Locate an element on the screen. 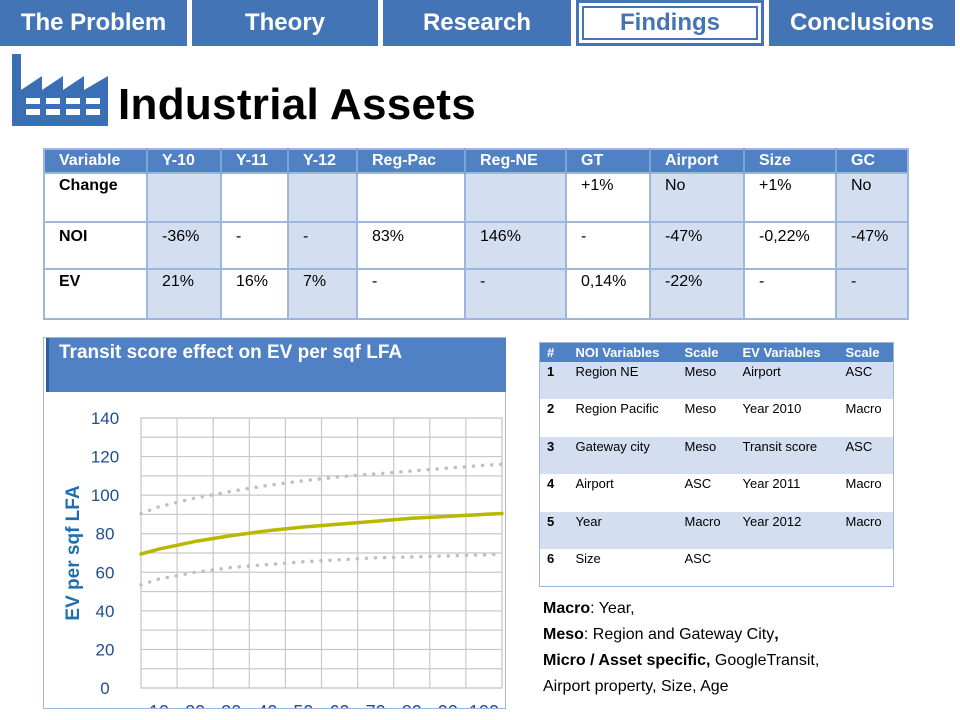  x-tick-label: 40 is located at coordinates (267, 705).